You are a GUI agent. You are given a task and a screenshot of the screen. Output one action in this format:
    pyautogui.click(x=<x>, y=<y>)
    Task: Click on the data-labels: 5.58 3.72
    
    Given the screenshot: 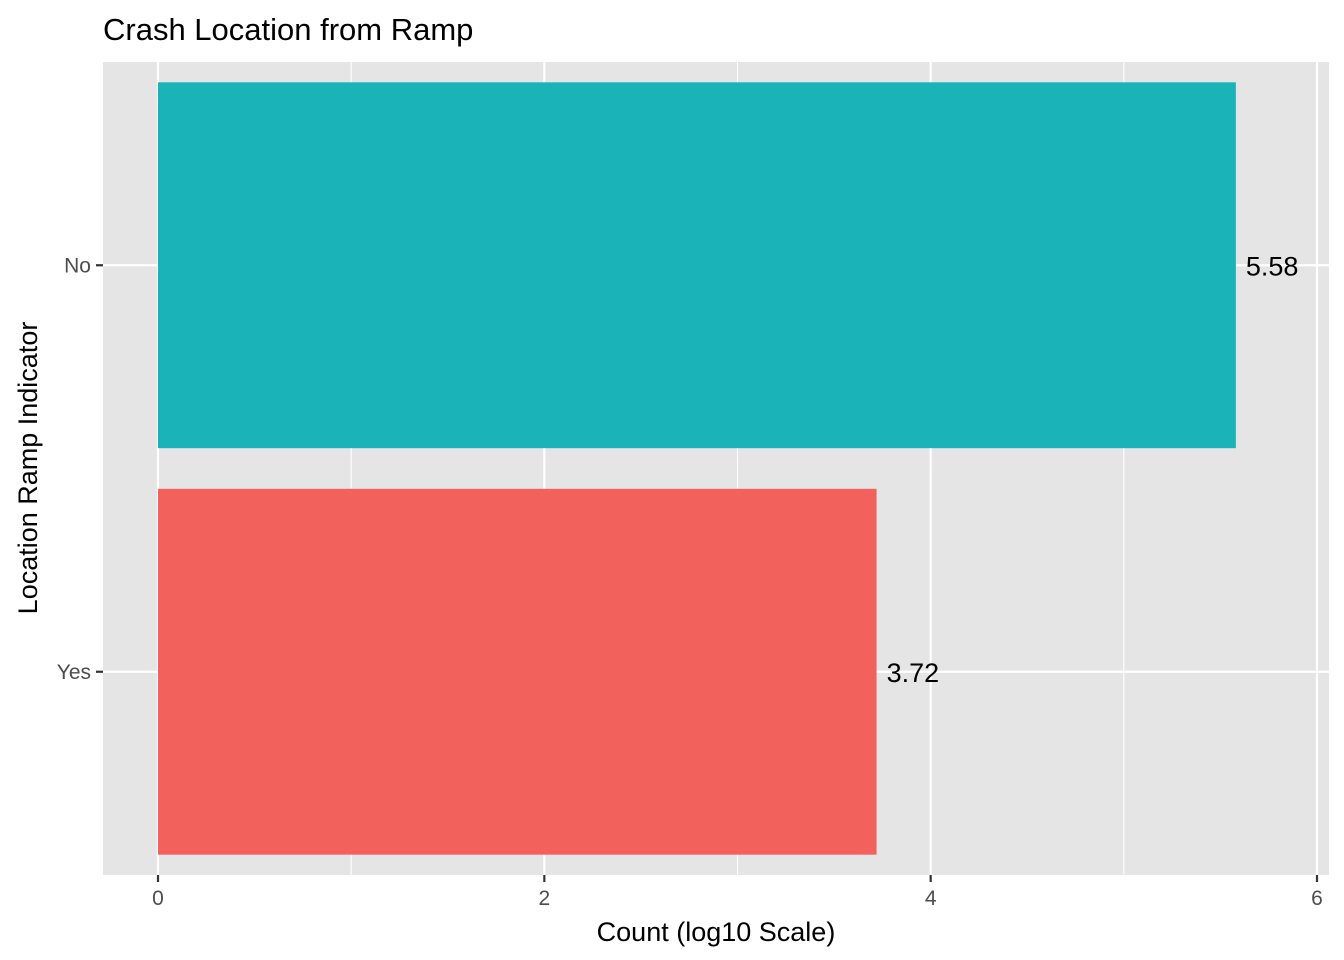 What is the action you would take?
    pyautogui.click(x=1093, y=469)
    